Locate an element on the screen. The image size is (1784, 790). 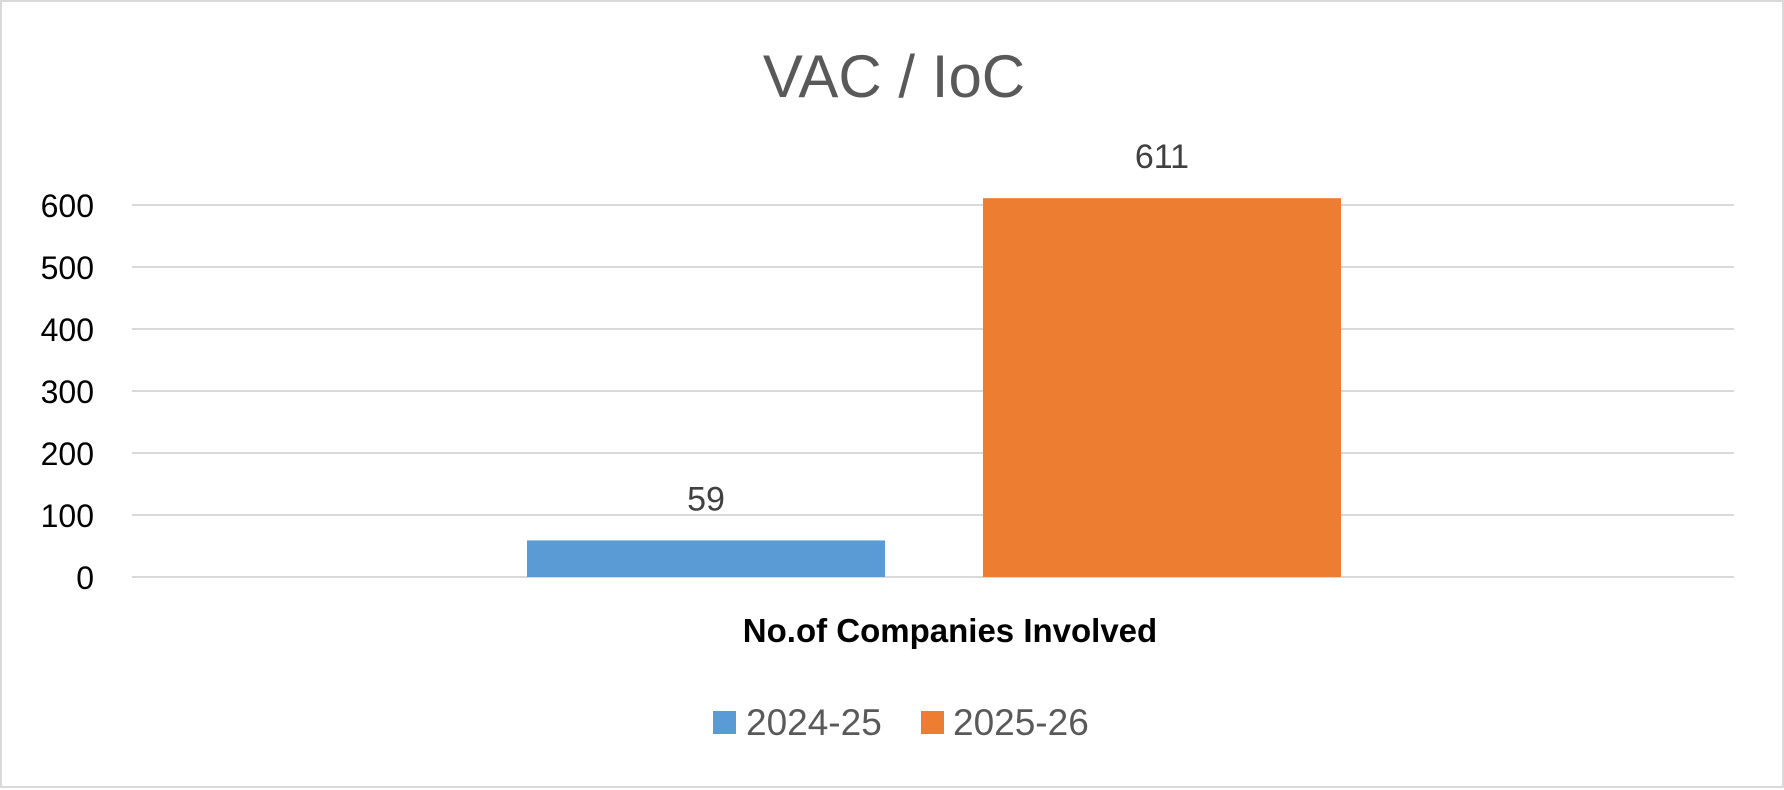
y-tick-label: 200 is located at coordinates (67, 454).